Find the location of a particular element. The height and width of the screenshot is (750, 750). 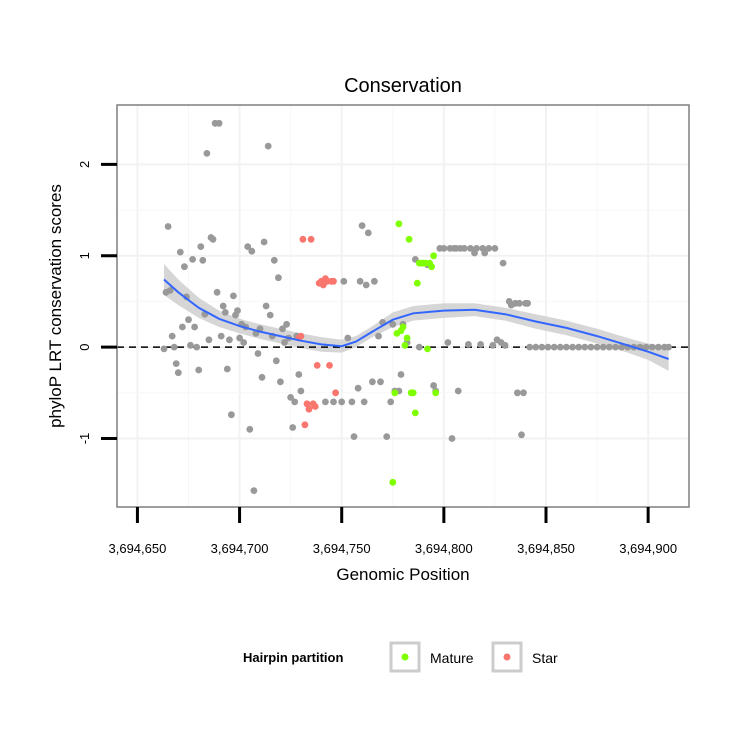

legend-key-mature is located at coordinates (405, 657).